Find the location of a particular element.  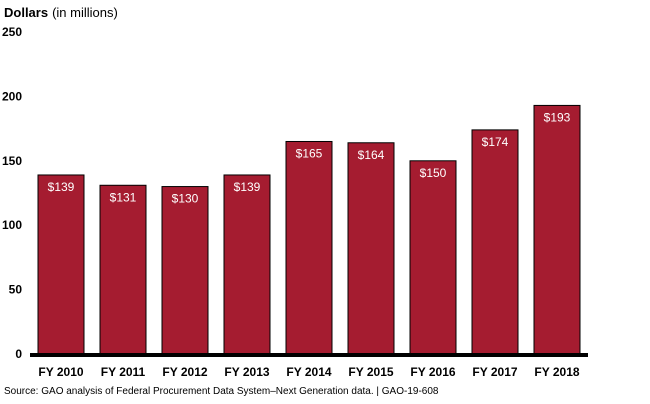

y-tick-label: 50 is located at coordinates (16, 290).